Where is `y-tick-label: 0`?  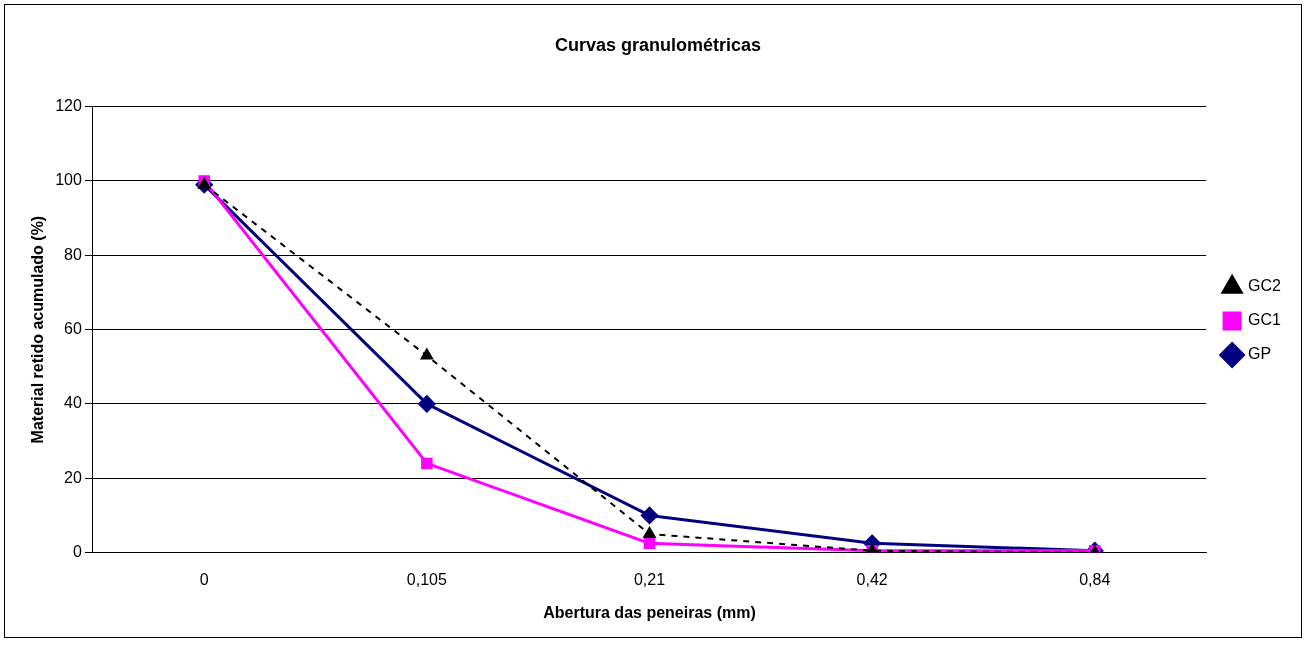 y-tick-label: 0 is located at coordinates (77, 552).